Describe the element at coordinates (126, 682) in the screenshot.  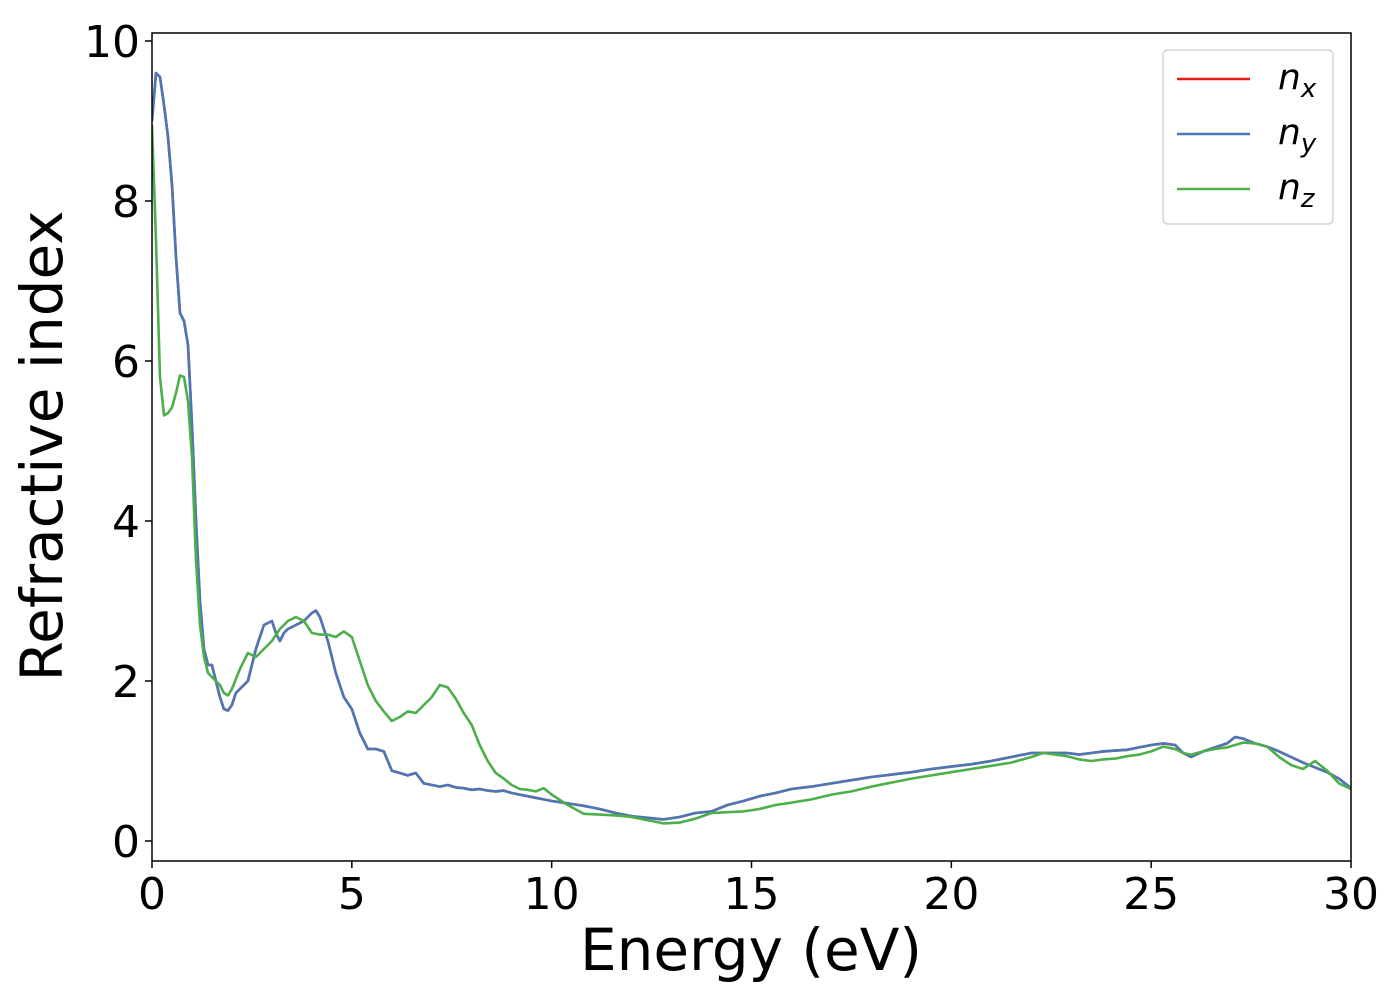
I see `y-tick-label: 2` at that location.